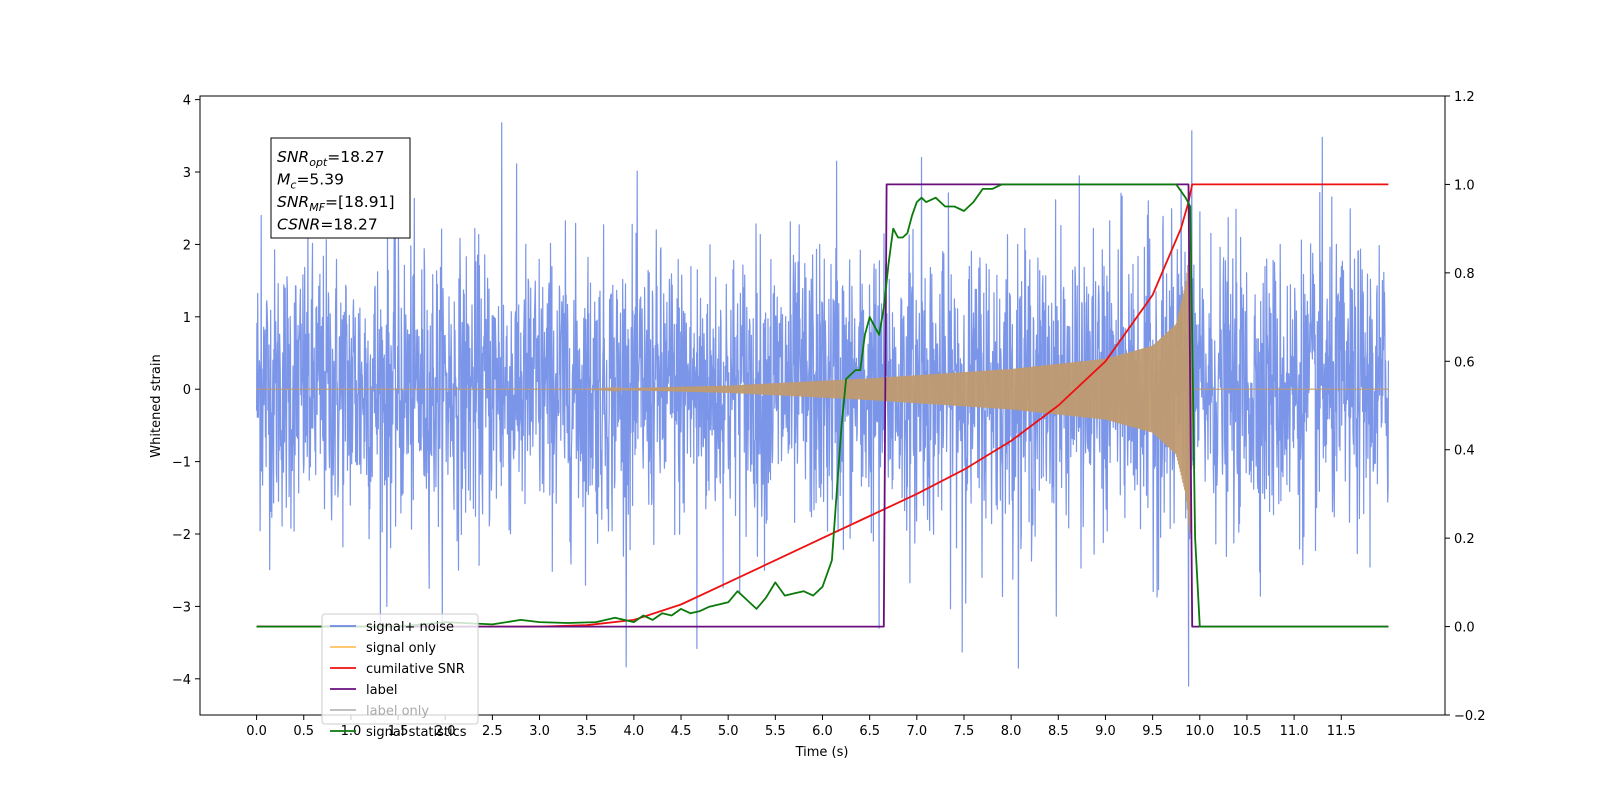  Describe the element at coordinates (416, 732) in the screenshot. I see `legend-label: signal statistics` at that location.